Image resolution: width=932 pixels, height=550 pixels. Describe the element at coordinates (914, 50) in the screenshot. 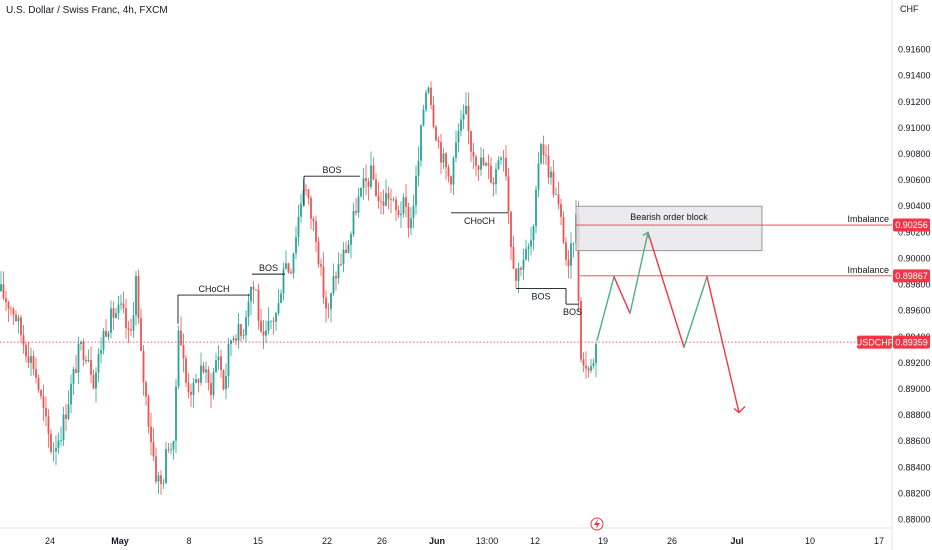

I see `price-tick-label: 0.91600` at that location.